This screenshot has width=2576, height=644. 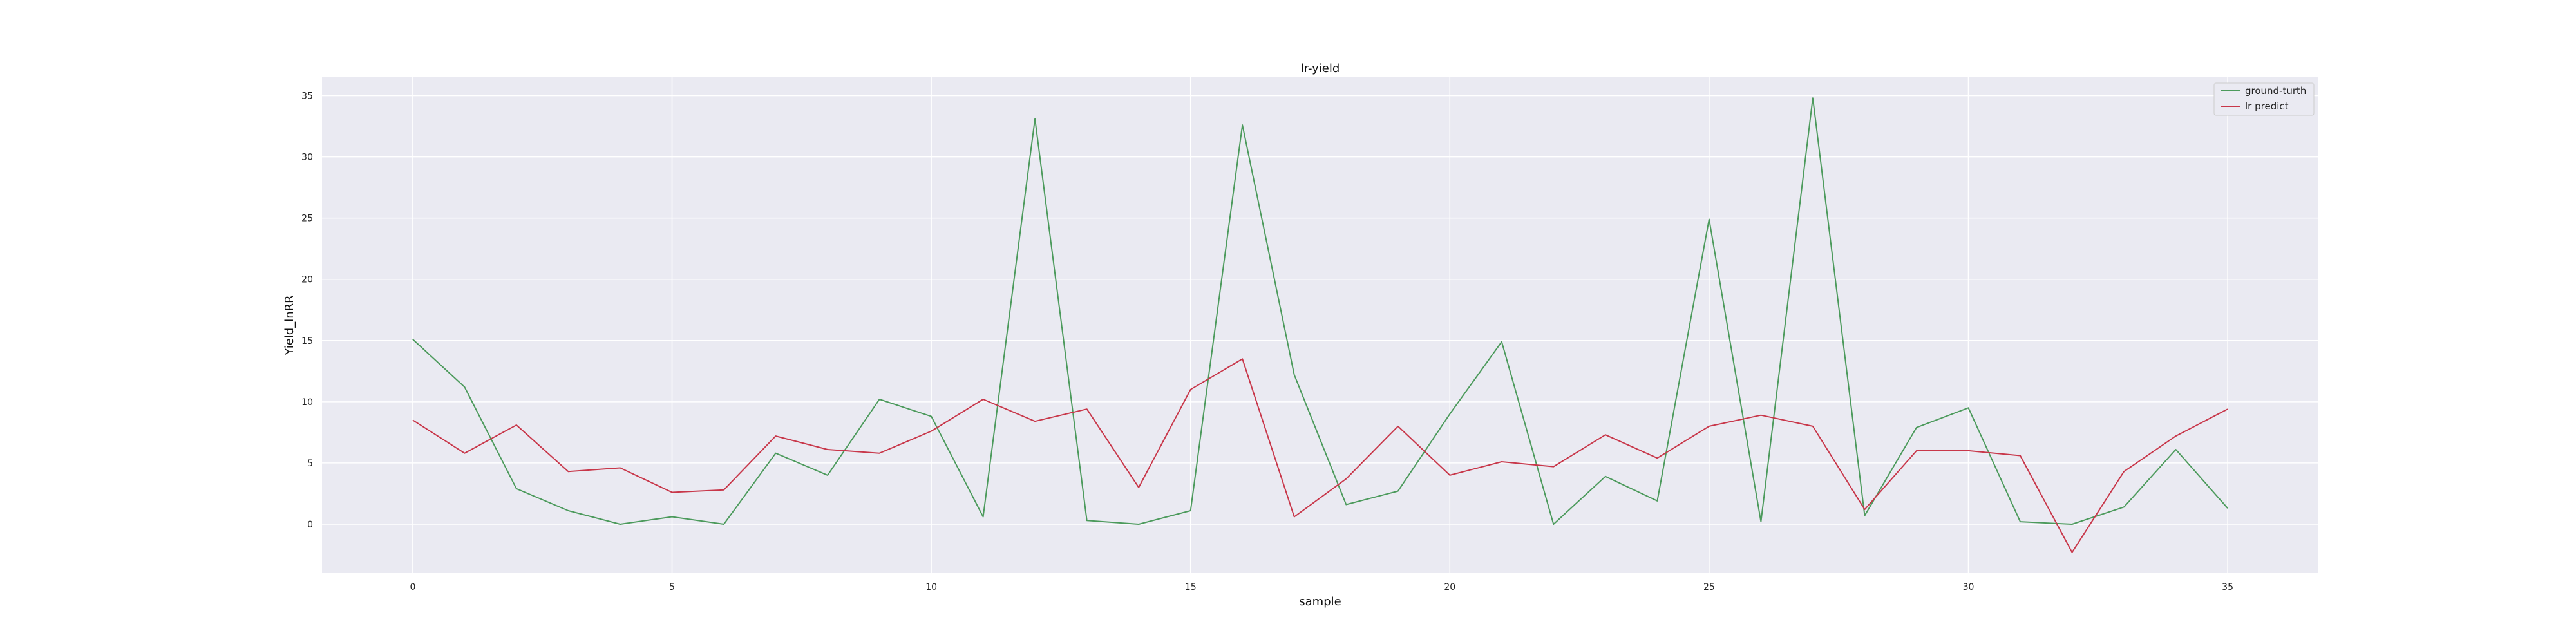 I want to click on legend-label-lr-predict: lr predict, so click(x=2267, y=106).